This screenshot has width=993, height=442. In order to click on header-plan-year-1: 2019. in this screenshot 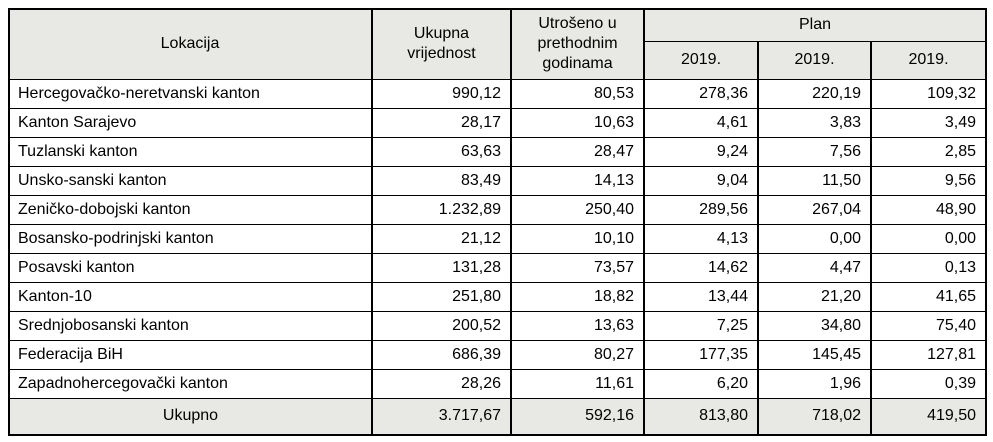, I will do `click(701, 60)`.